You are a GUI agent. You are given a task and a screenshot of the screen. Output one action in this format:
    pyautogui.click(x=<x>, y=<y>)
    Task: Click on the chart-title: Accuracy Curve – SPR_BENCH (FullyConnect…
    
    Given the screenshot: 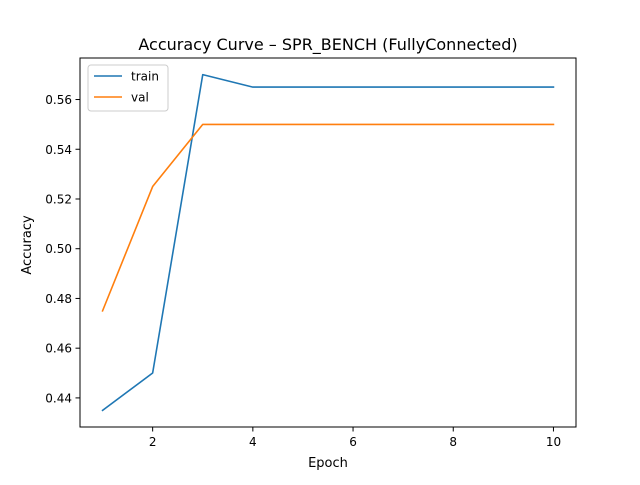 What is the action you would take?
    pyautogui.click(x=327, y=45)
    